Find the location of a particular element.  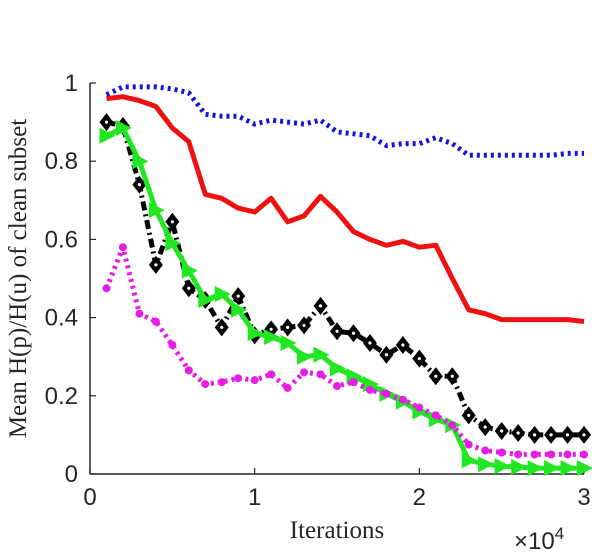

y-tick-label: 0.8 is located at coordinates (61, 161).